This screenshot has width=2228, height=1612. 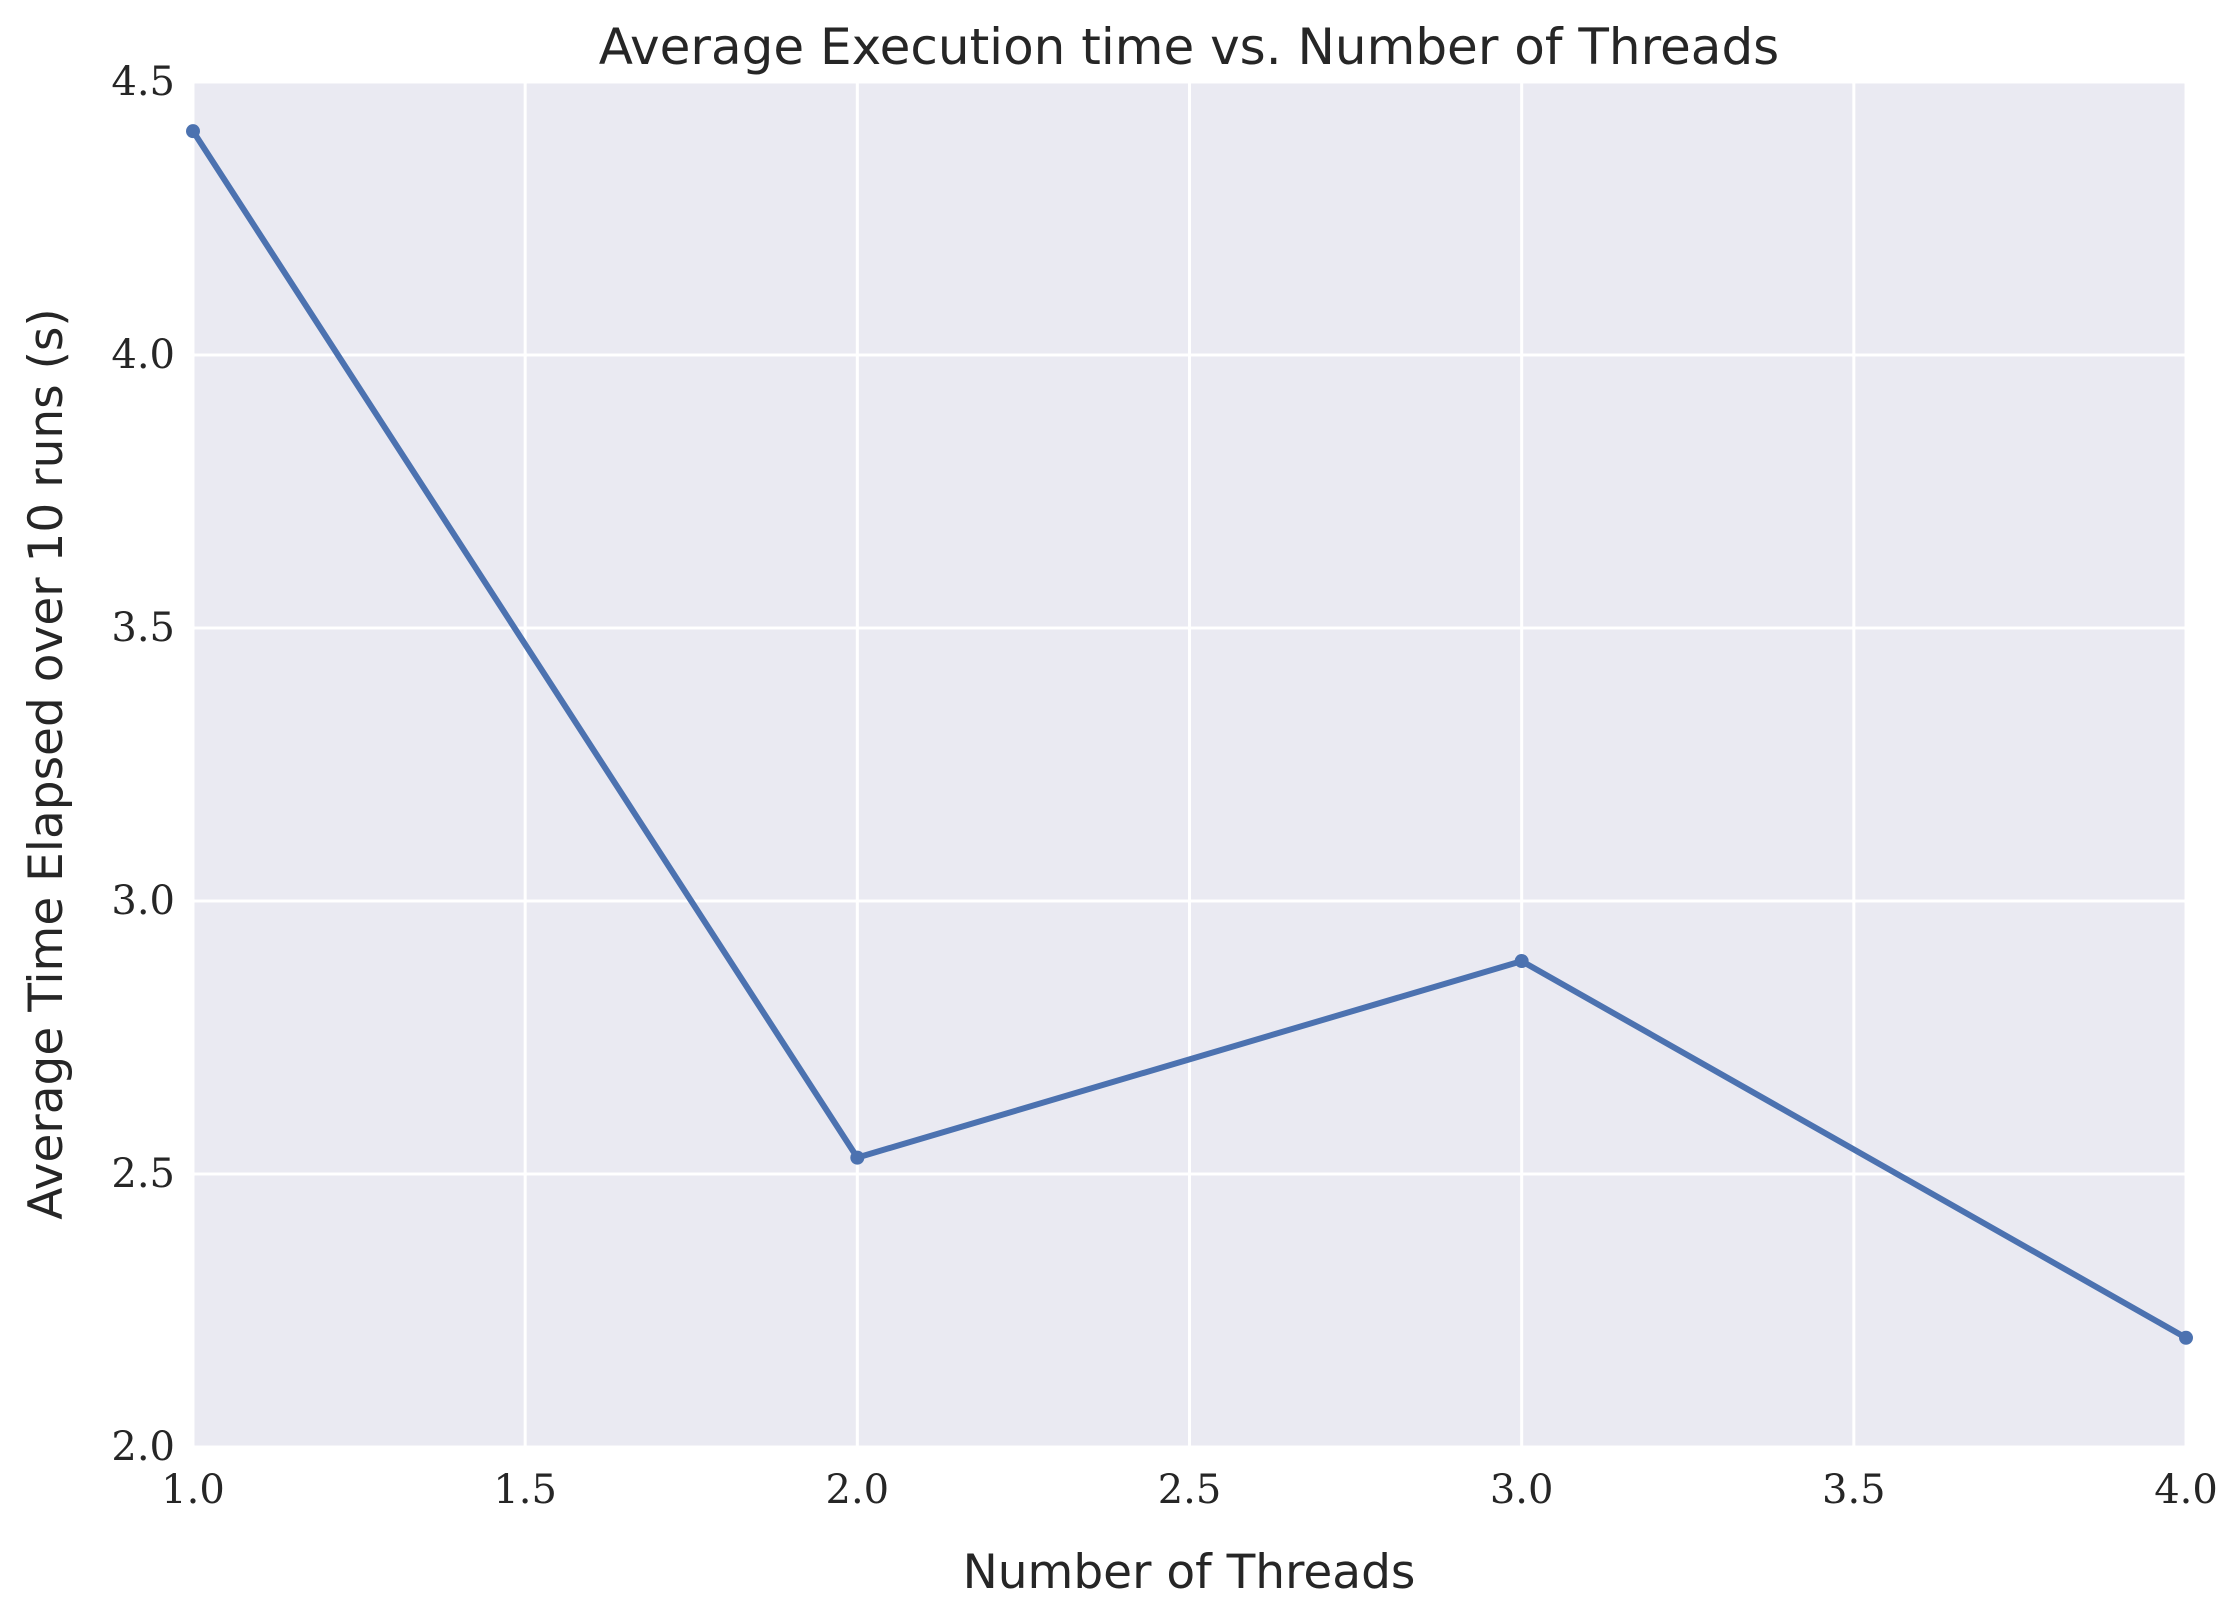 What do you see at coordinates (1190, 1490) in the screenshot?
I see `x-tick-label: 2.5` at bounding box center [1190, 1490].